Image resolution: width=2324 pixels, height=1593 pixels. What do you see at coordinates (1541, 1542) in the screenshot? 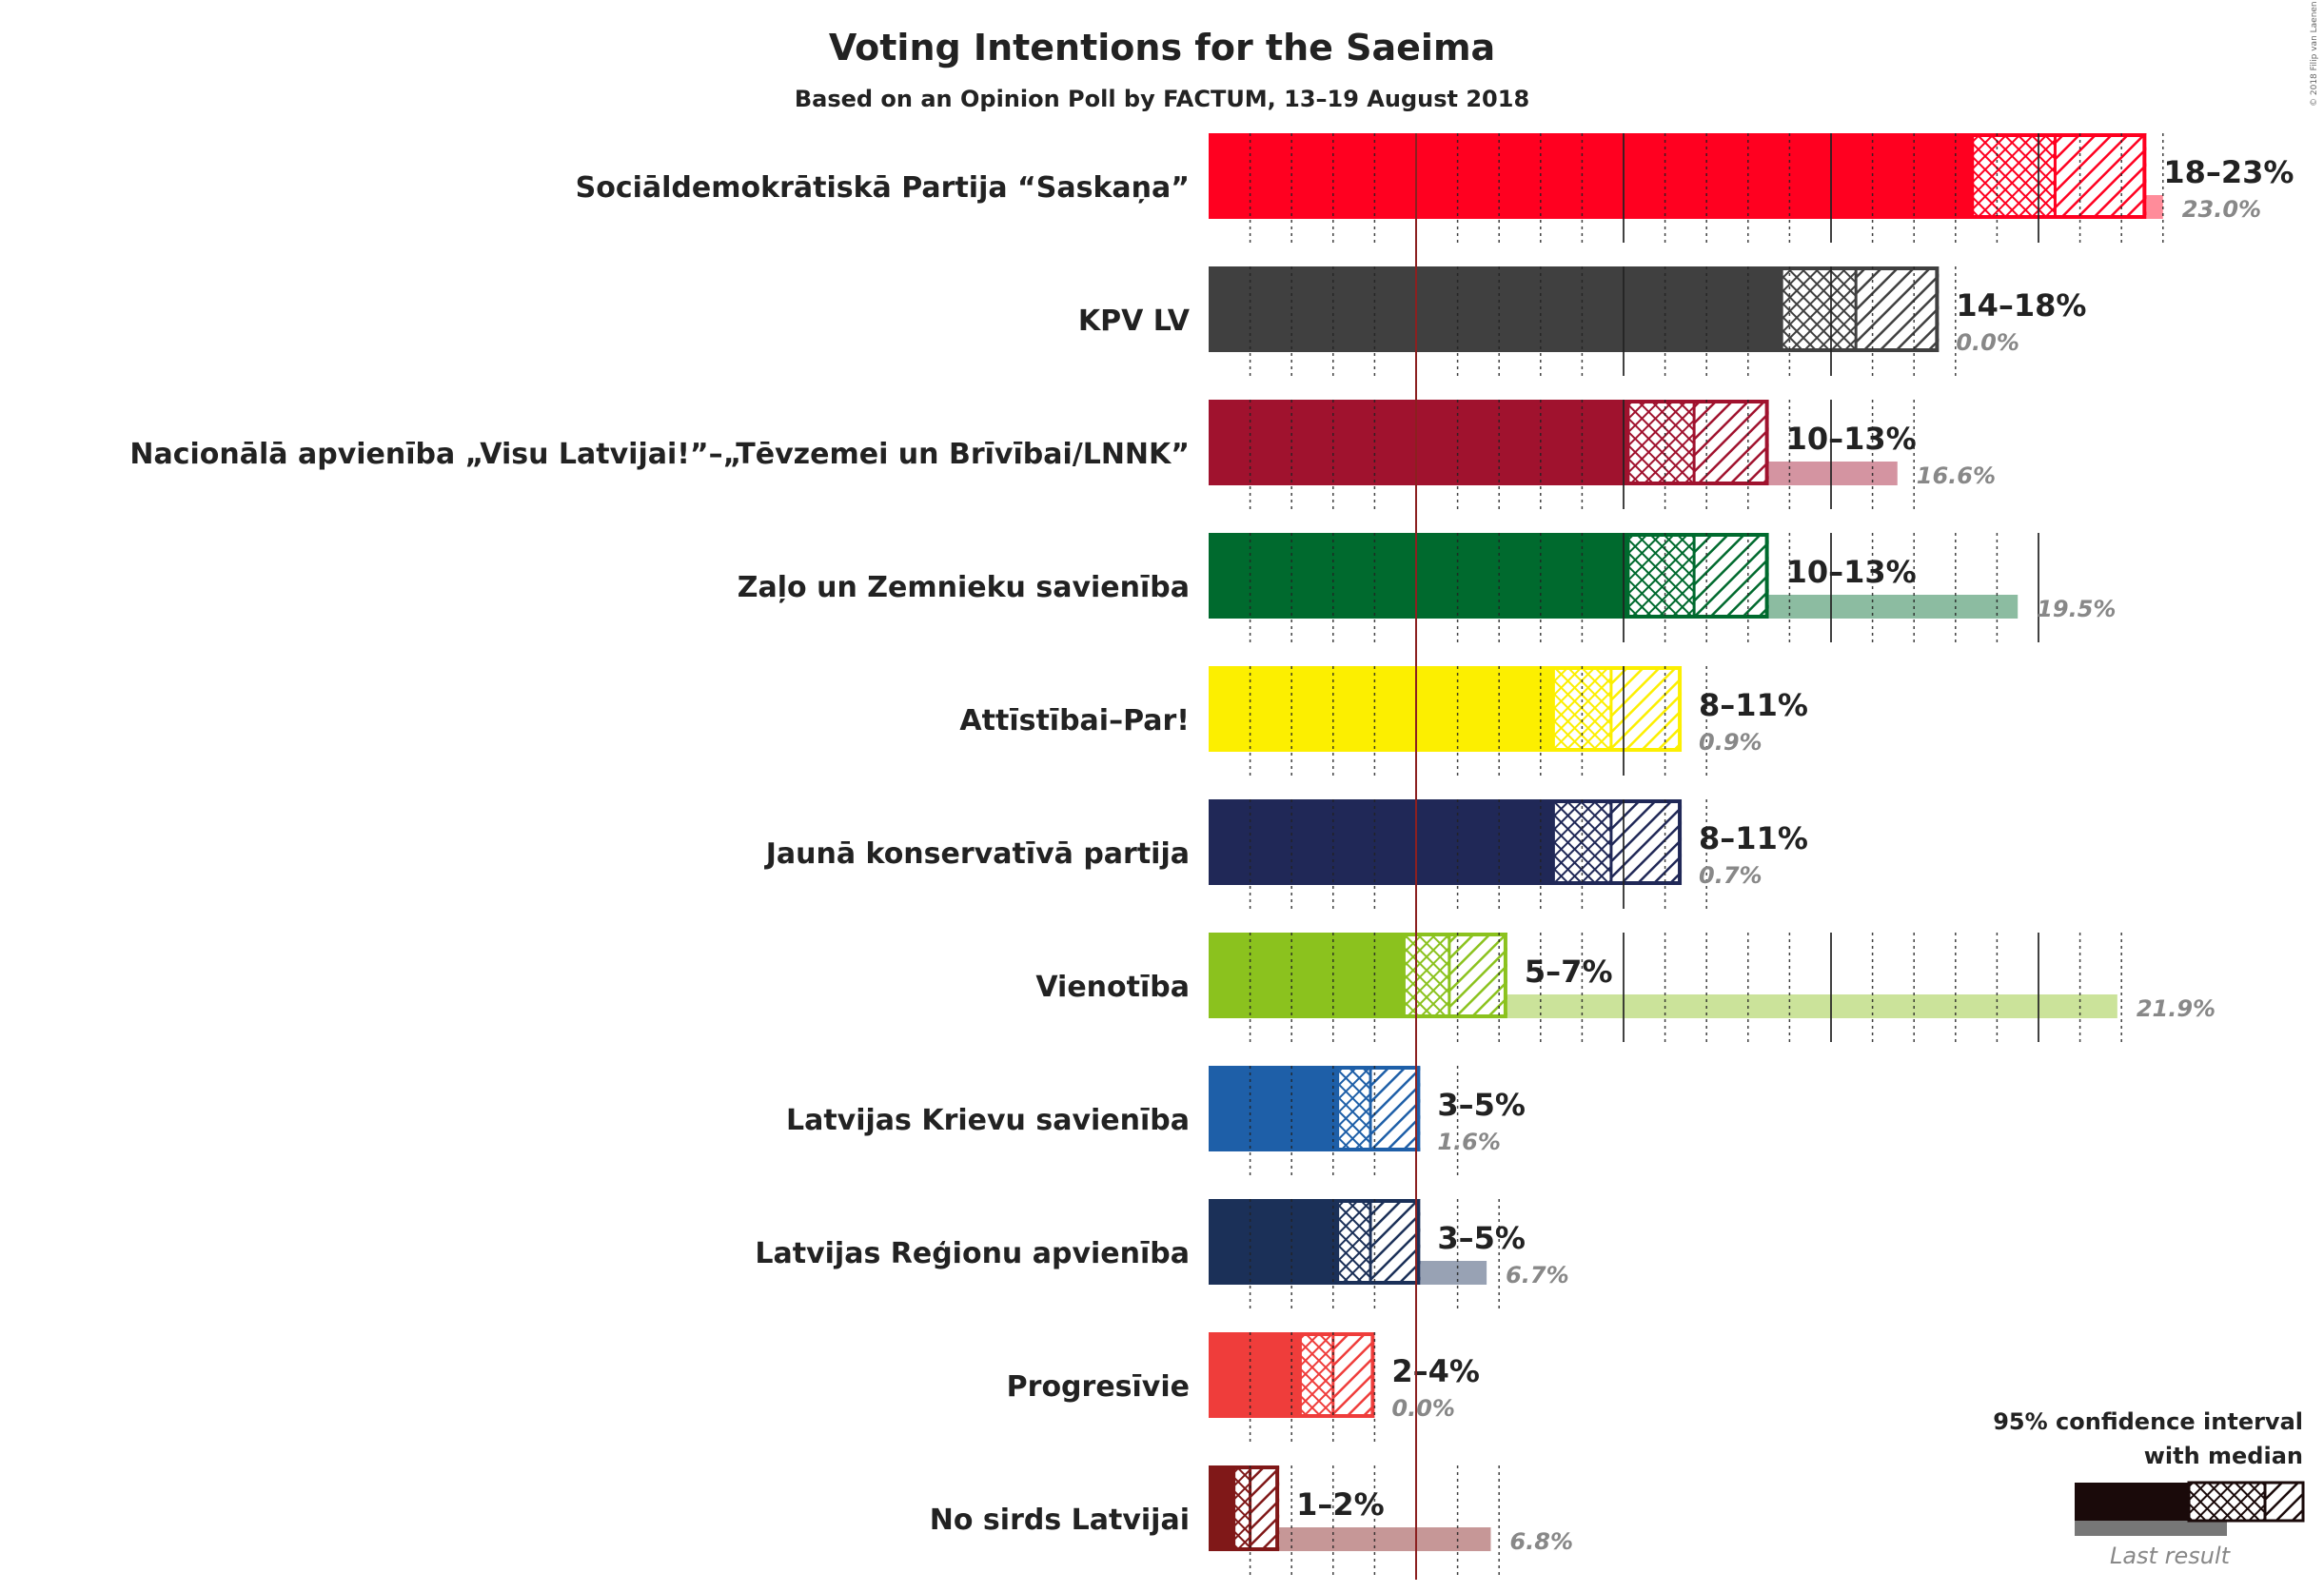
I see `last-result-label: 6.8%` at bounding box center [1541, 1542].